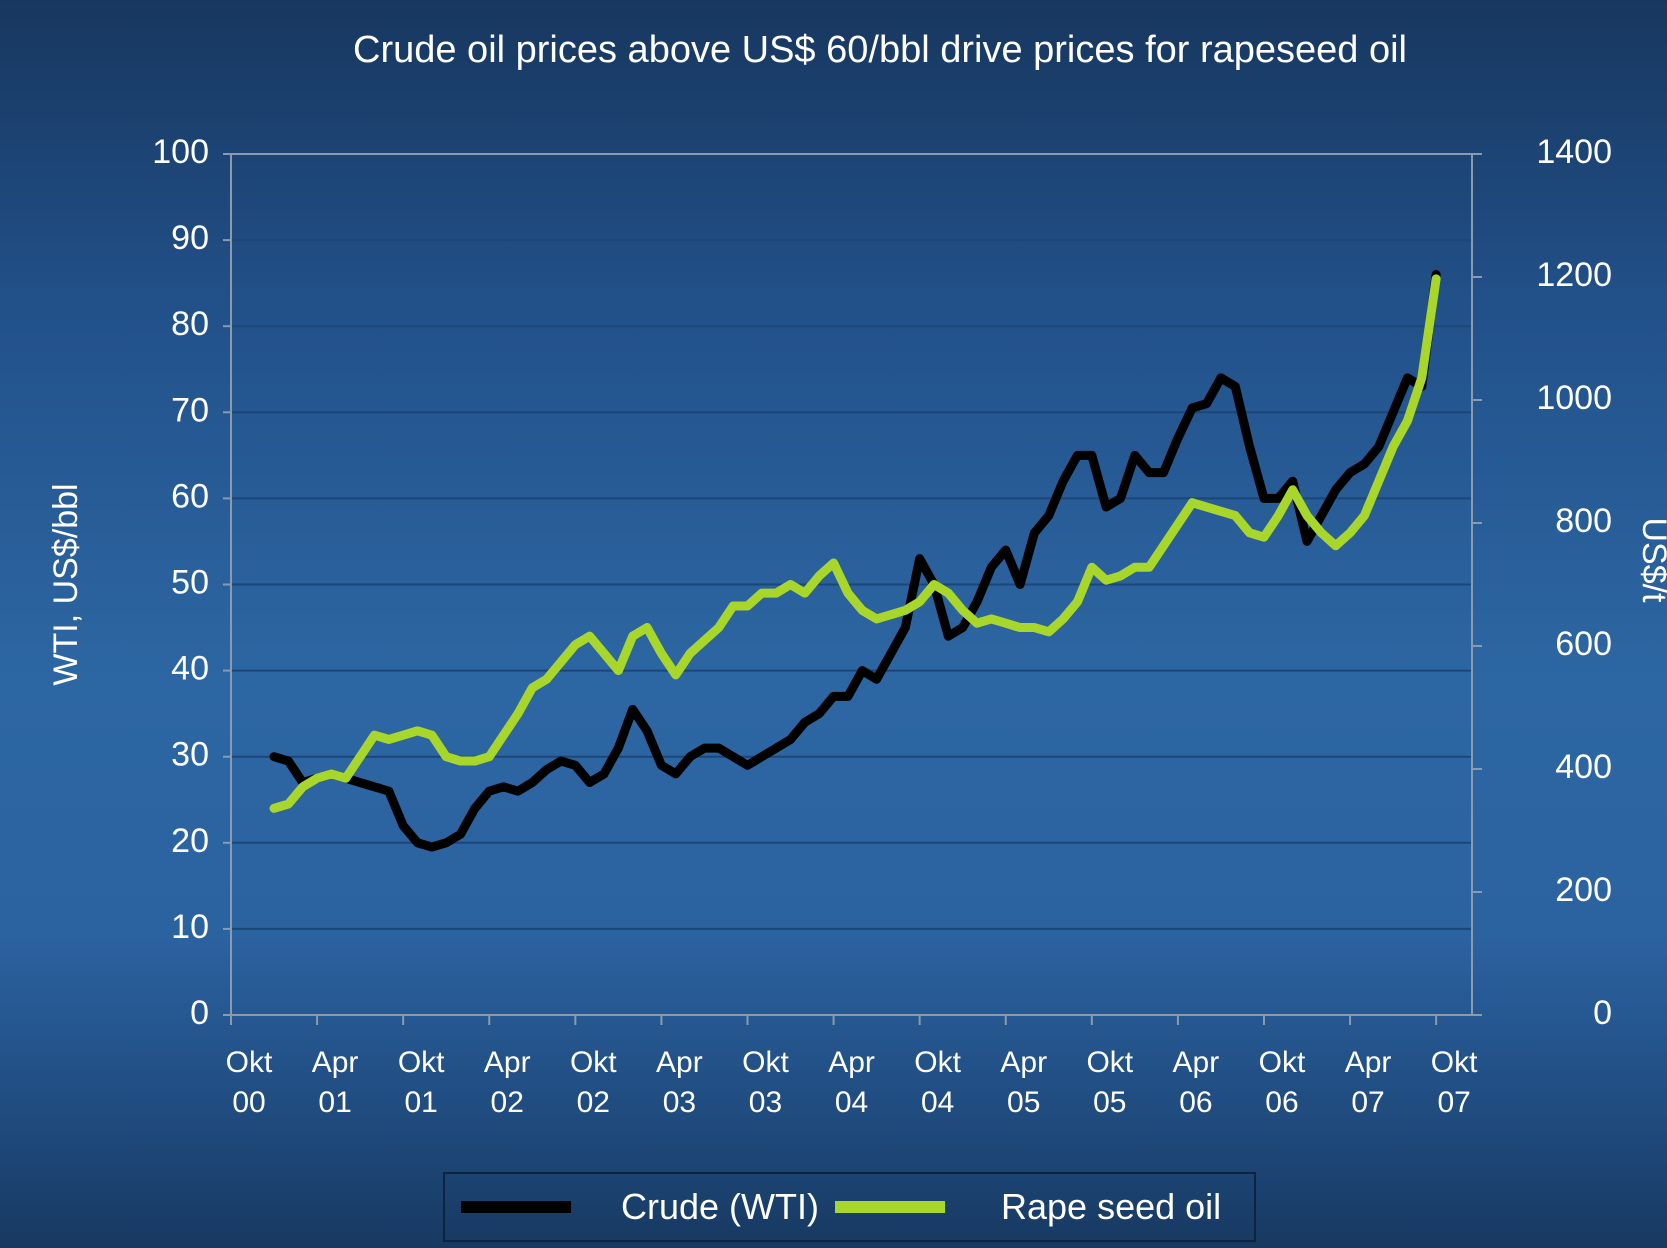 Image resolution: width=1667 pixels, height=1248 pixels. I want to click on y-tick-label: 20, so click(190, 841).